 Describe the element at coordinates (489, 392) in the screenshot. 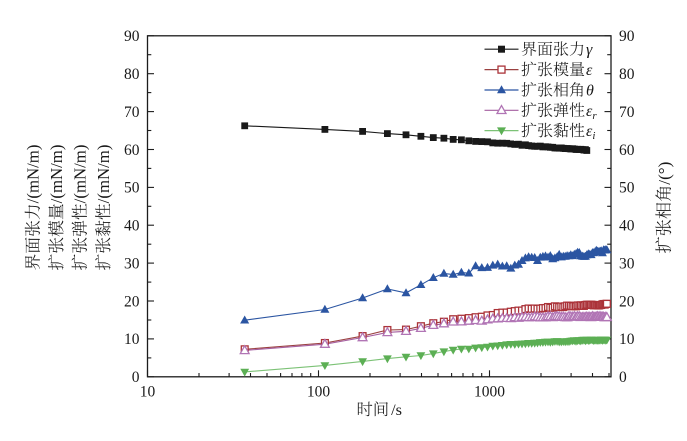

I see `svg-text: 1000` at that location.